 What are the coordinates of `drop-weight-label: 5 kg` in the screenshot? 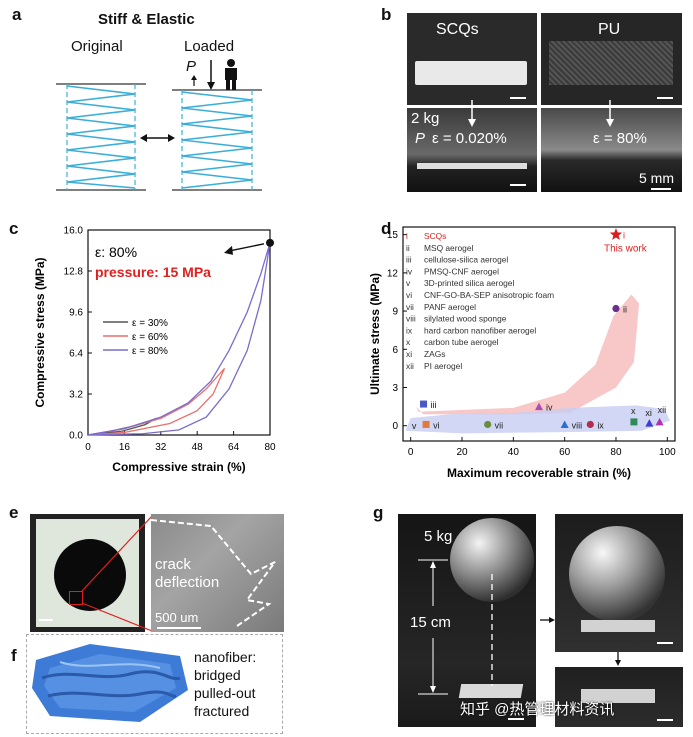 It's located at (438, 536).